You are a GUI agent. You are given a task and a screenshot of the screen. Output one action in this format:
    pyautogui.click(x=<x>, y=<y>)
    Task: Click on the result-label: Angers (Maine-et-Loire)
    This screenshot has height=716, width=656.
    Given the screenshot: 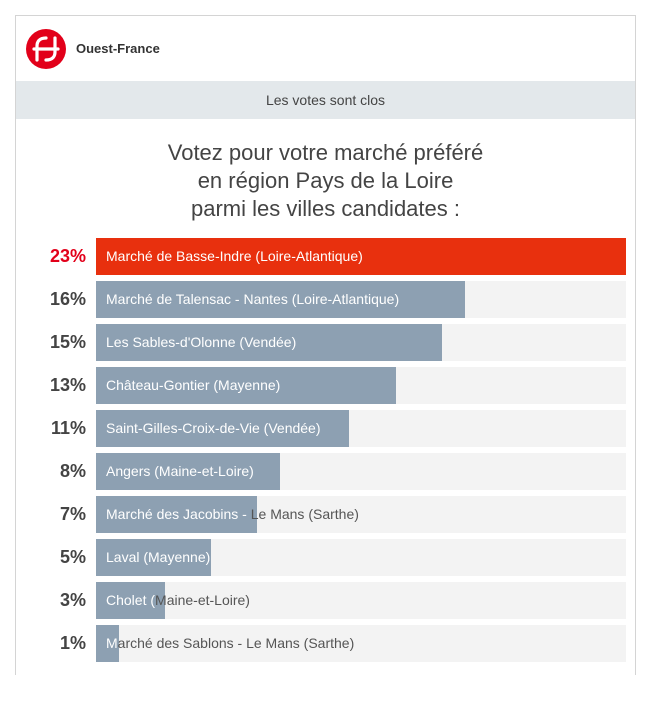 What is the action you would take?
    pyautogui.click(x=180, y=471)
    